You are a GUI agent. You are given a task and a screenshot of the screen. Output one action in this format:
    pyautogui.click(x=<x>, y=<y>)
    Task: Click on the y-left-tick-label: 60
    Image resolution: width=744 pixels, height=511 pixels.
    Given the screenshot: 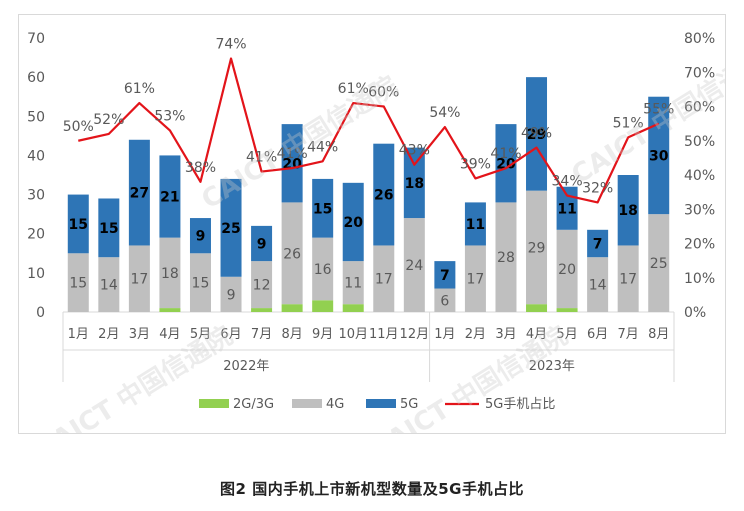 What is the action you would take?
    pyautogui.click(x=36, y=78)
    